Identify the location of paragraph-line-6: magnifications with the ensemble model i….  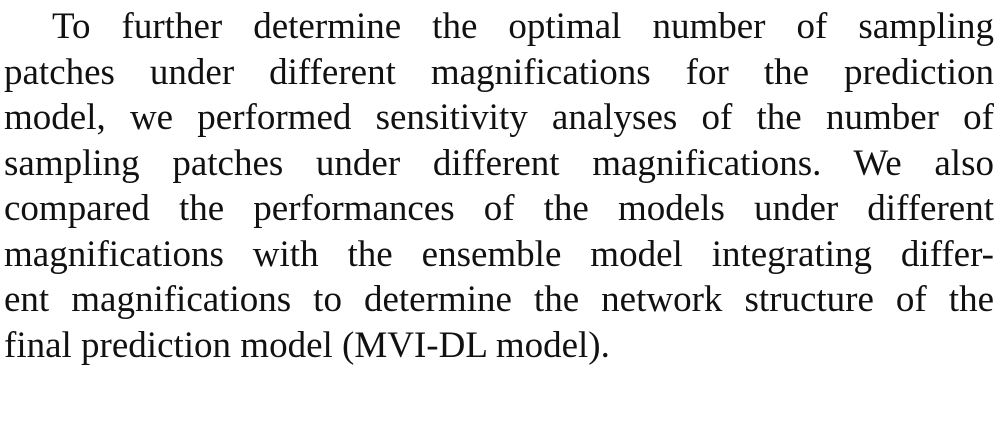
(499, 254).